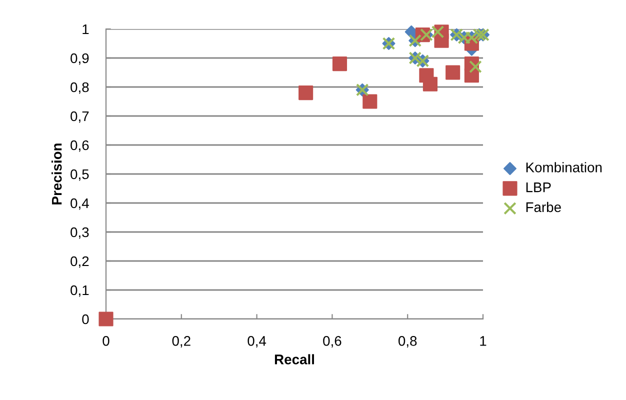 This screenshot has width=626, height=400. Describe the element at coordinates (57, 174) in the screenshot. I see `y-axis-title: Precision` at that location.